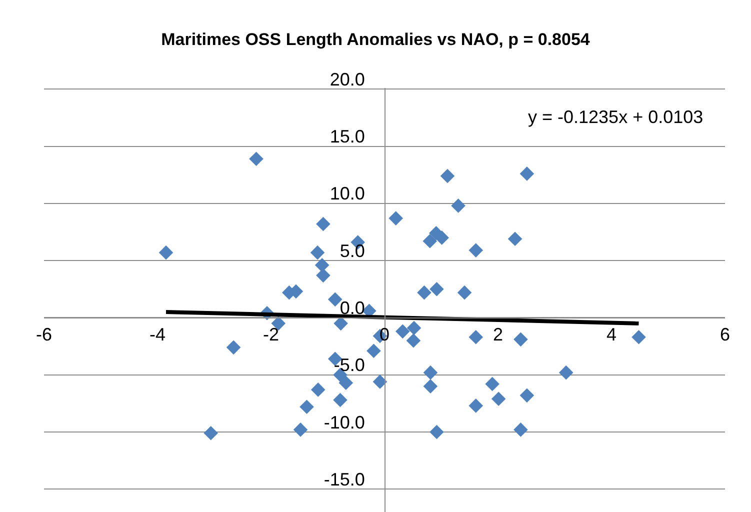 The width and height of the screenshot is (751, 512). I want to click on y-tick-label: 5.0, so click(352, 250).